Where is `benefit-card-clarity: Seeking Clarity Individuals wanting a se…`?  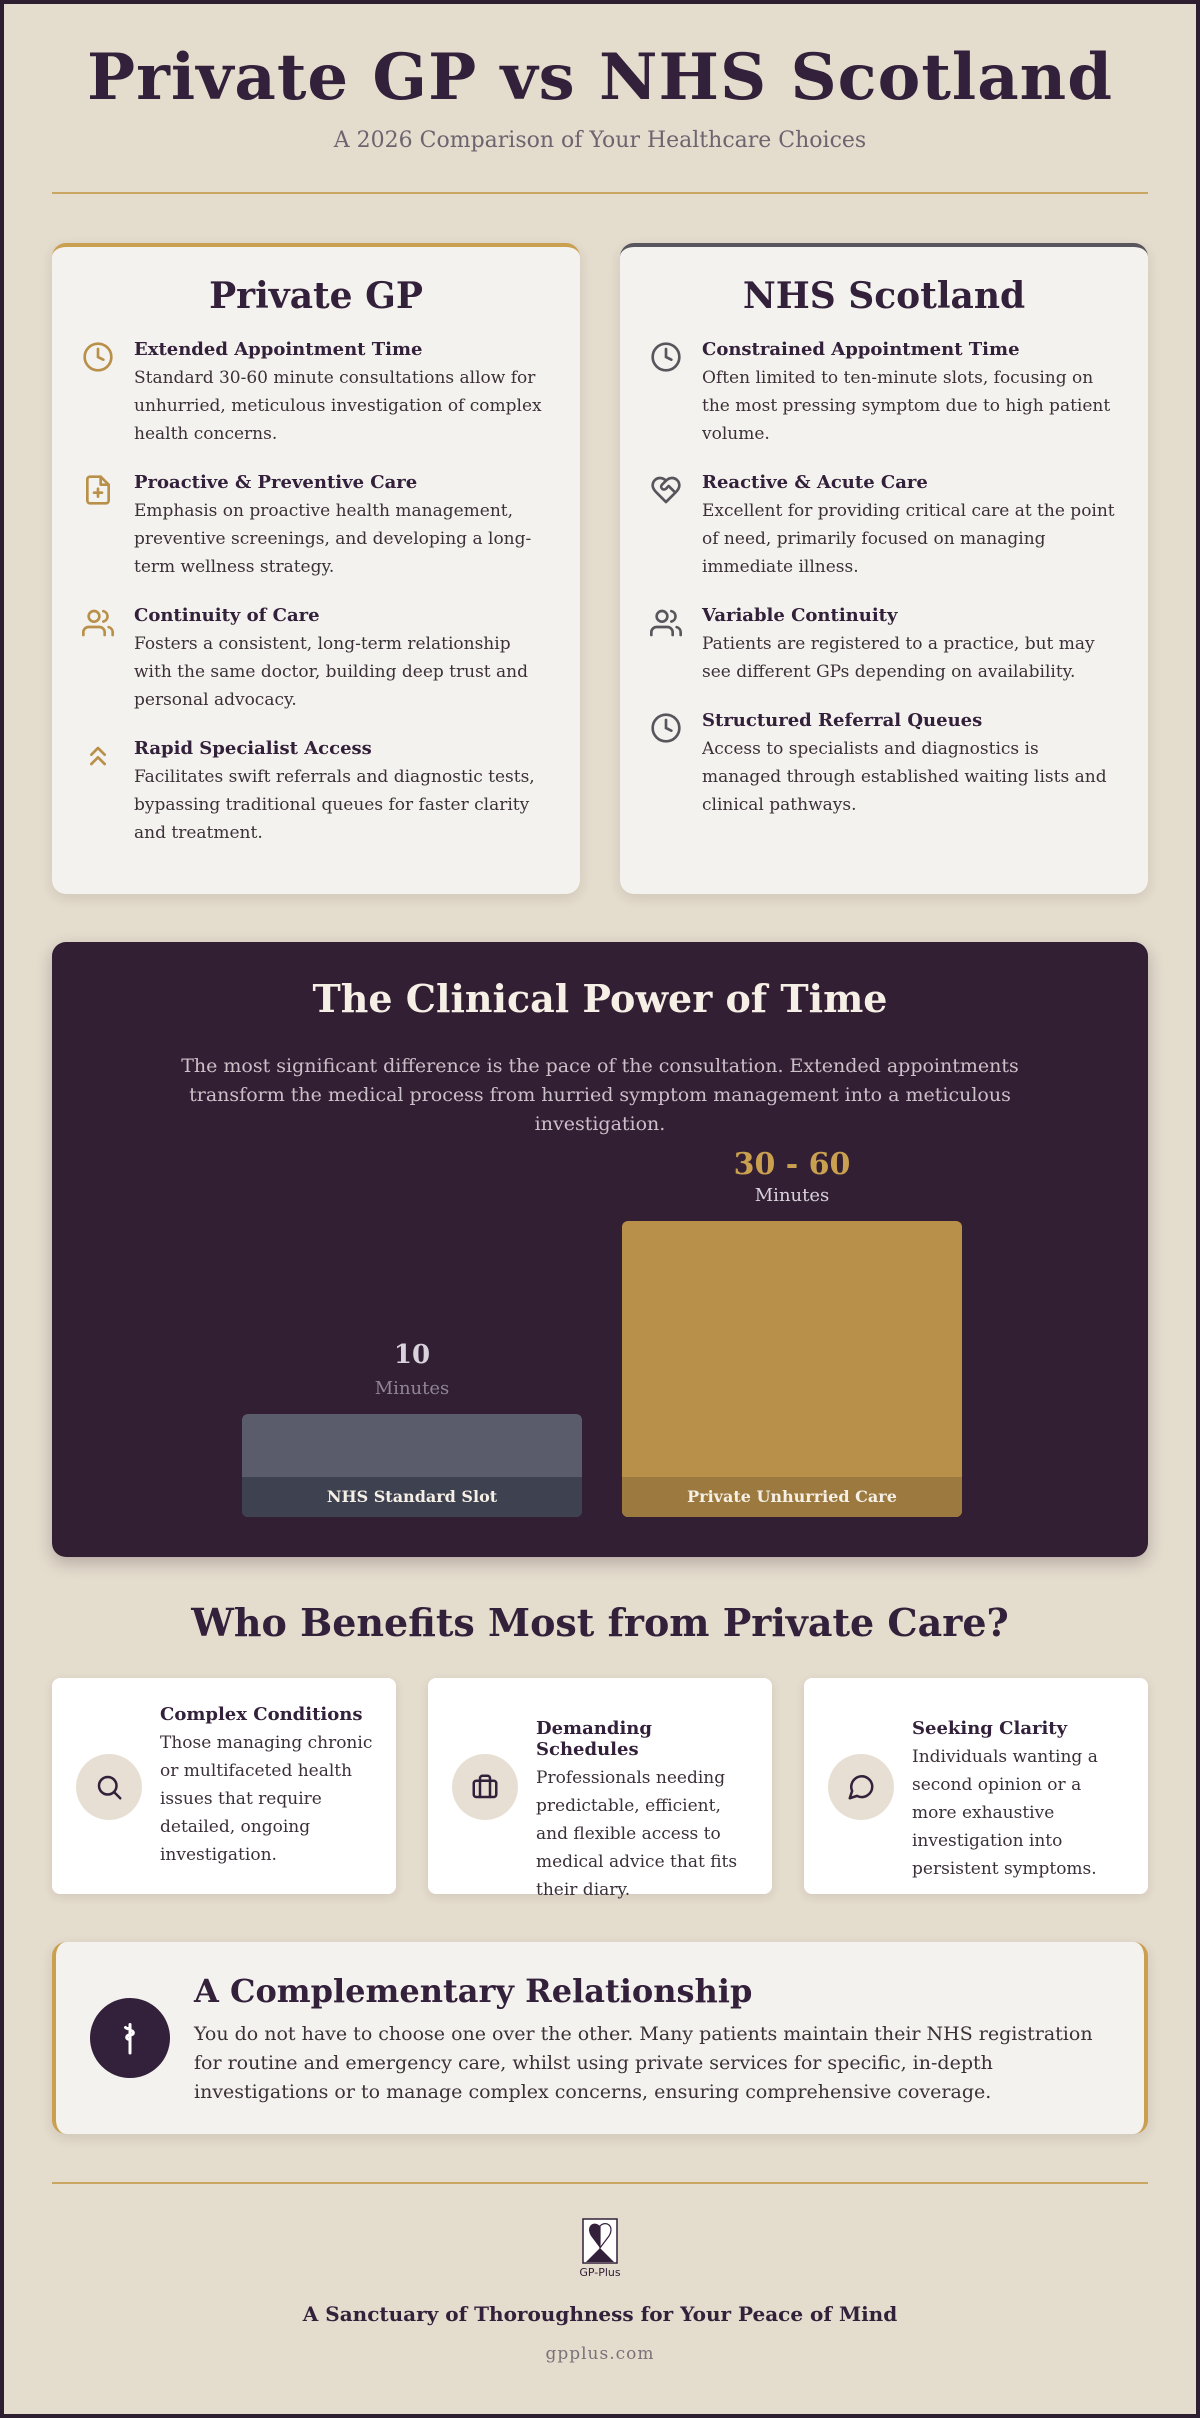
benefit-card-clarity: Seeking Clarity Individuals wanting a se… is located at coordinates (976, 1786).